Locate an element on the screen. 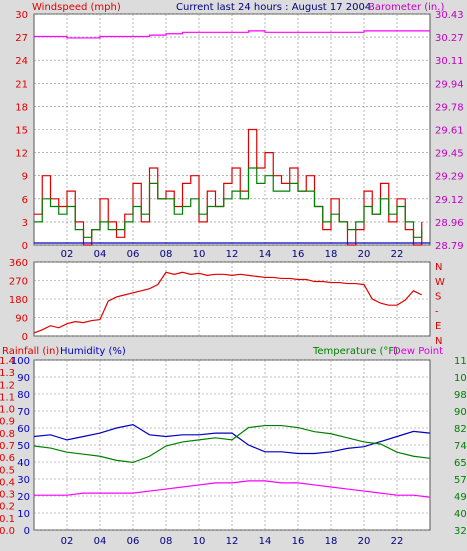 The image size is (467, 551). wind-x-tick-label: 12 is located at coordinates (232, 254).